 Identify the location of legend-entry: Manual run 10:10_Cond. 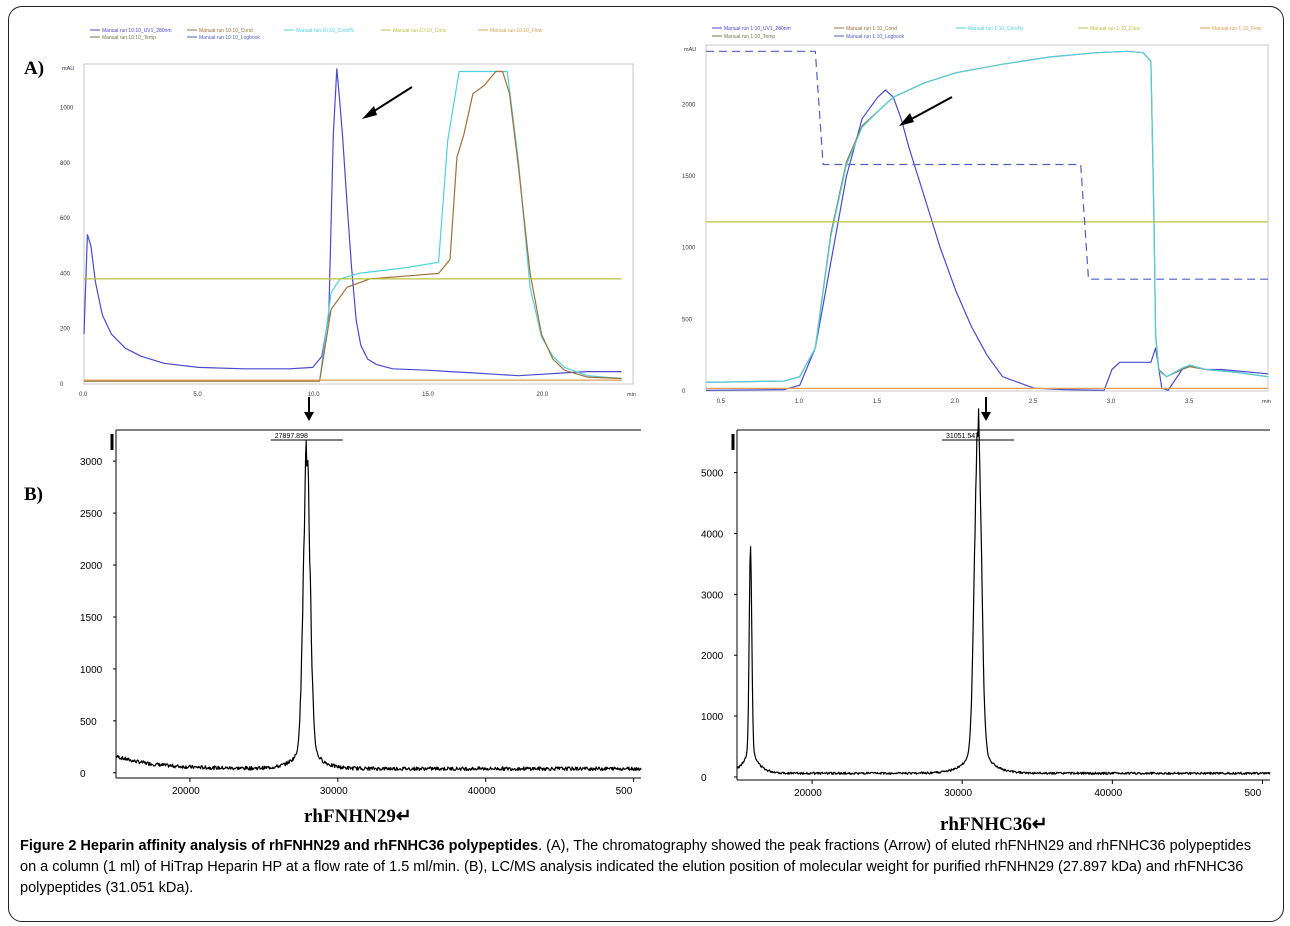
(226, 31).